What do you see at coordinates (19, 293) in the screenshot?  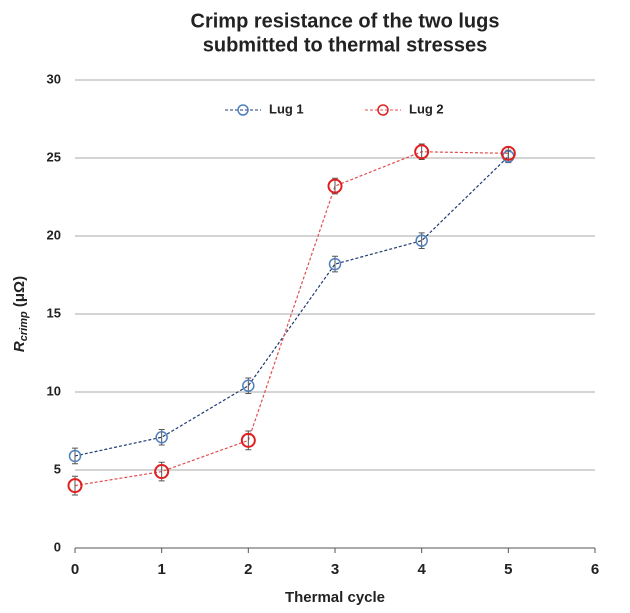 I see `y-label-unit: (μΩ)` at bounding box center [19, 293].